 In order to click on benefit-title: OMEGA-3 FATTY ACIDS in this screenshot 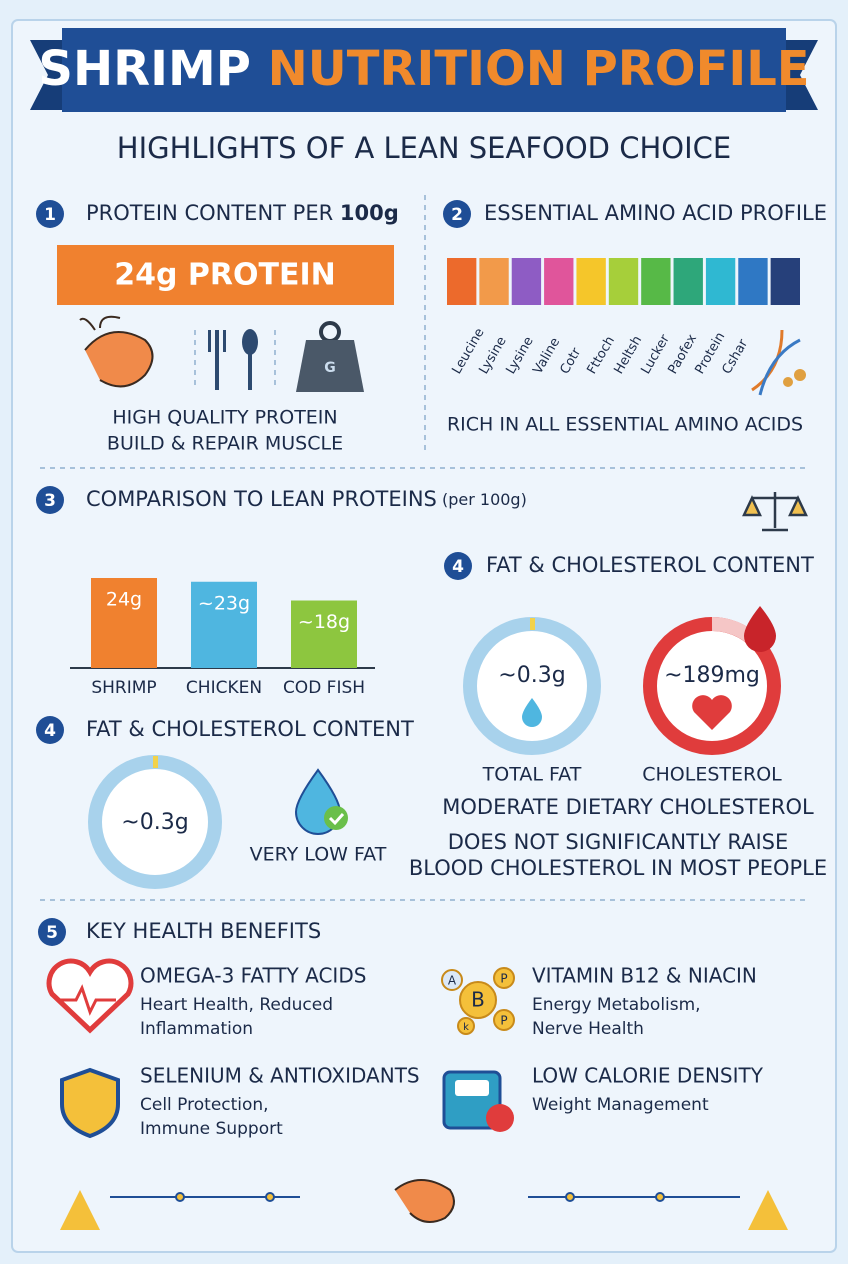, I will do `click(253, 976)`.